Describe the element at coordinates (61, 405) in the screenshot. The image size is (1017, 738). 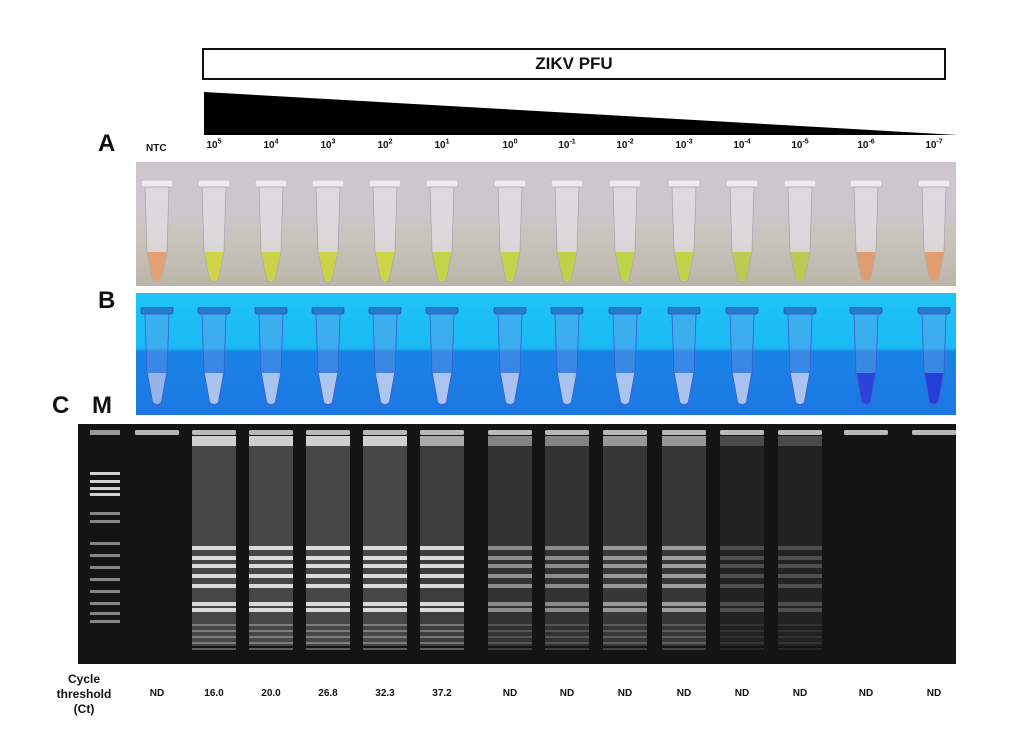
I see `panel-label-c: C` at that location.